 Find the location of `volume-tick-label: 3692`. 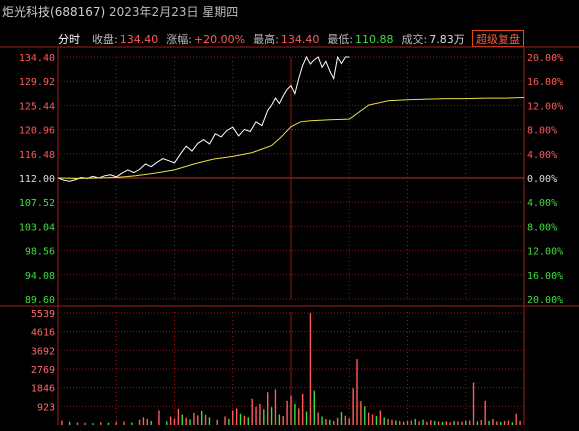

volume-tick-label: 3692 is located at coordinates (43, 351).